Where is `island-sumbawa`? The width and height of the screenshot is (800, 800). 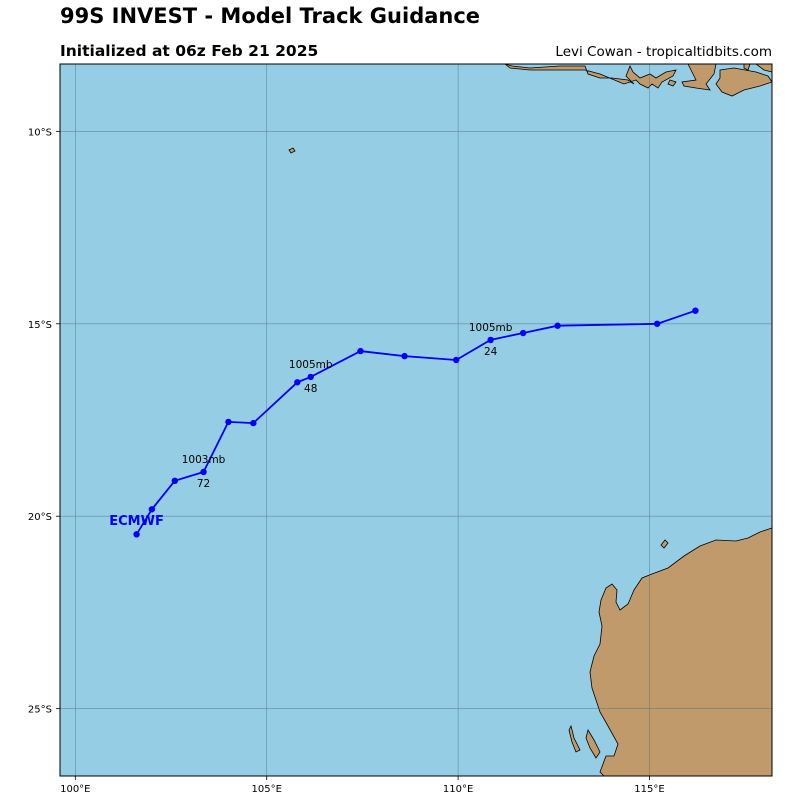
island-sumbawa is located at coordinates (699, 77).